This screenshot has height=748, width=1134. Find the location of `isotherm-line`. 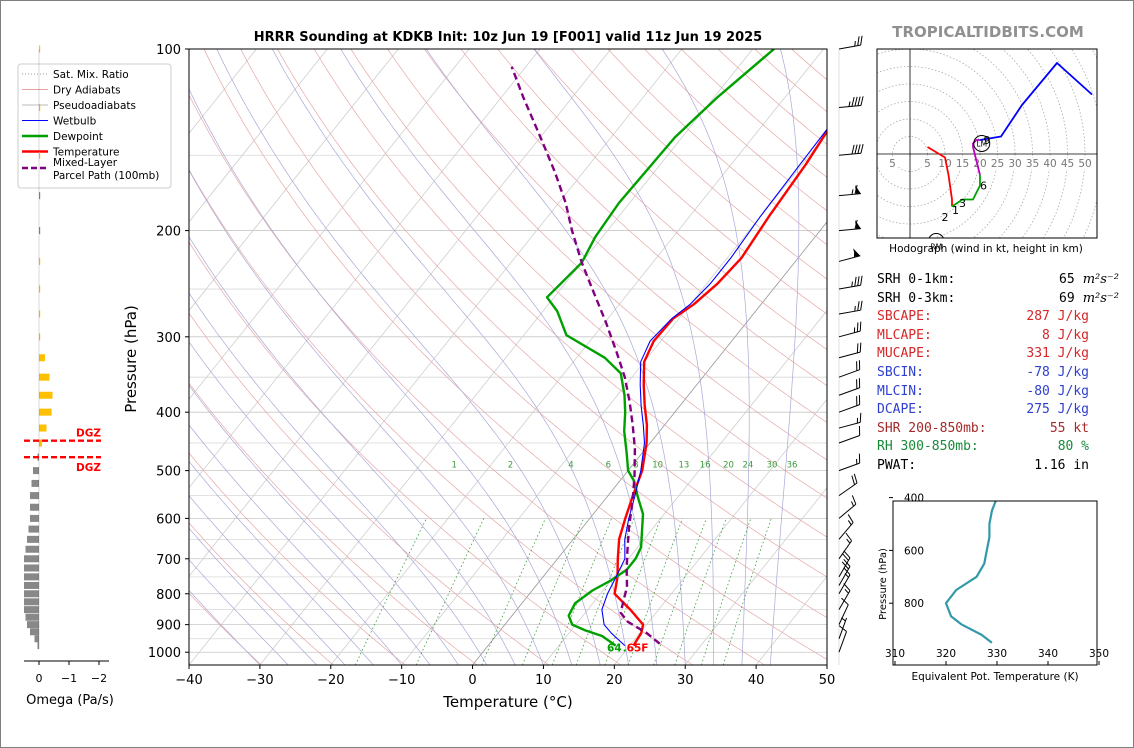

isotherm-line is located at coordinates (294, 180).